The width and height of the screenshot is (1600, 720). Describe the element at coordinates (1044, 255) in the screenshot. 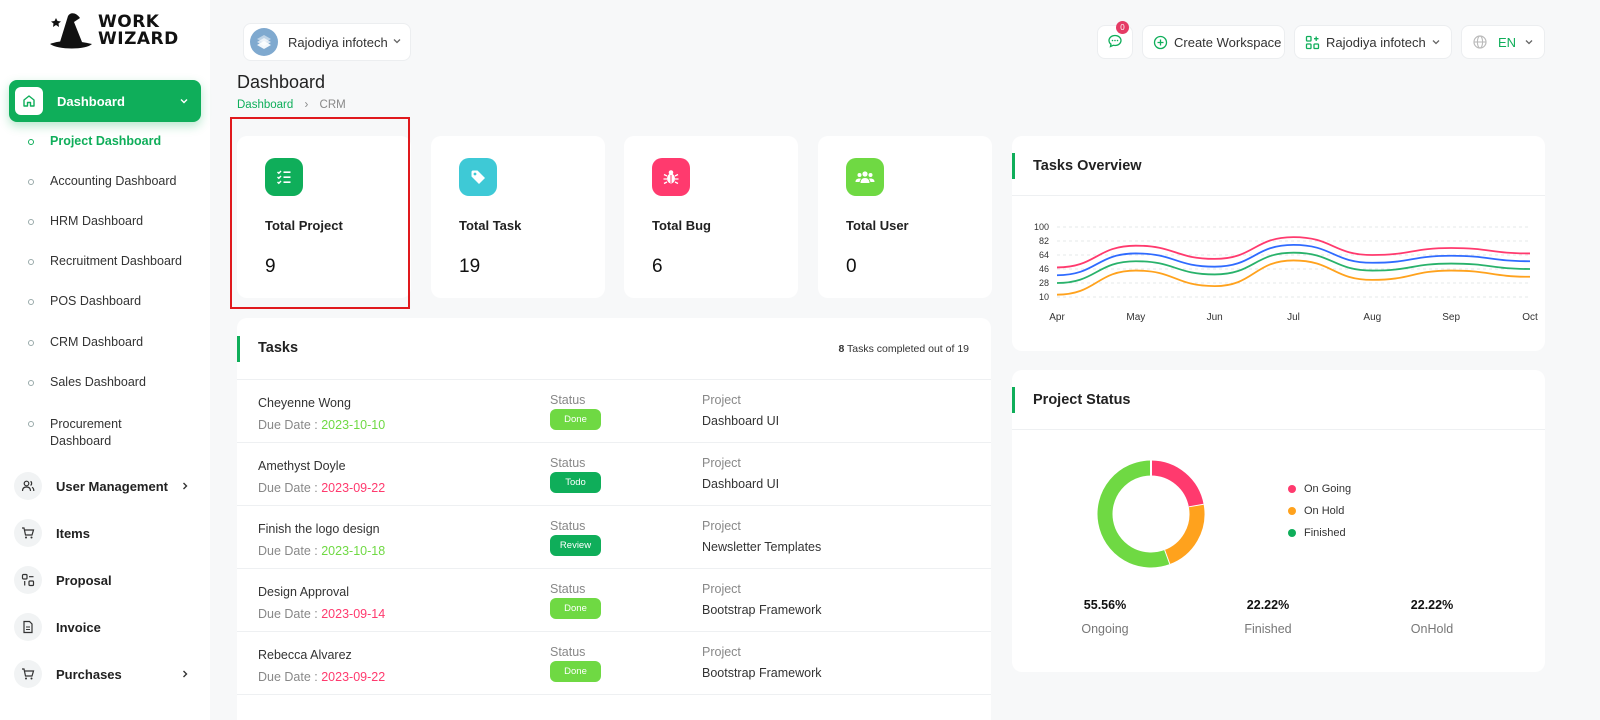

I see `y-tick-label: 64` at that location.